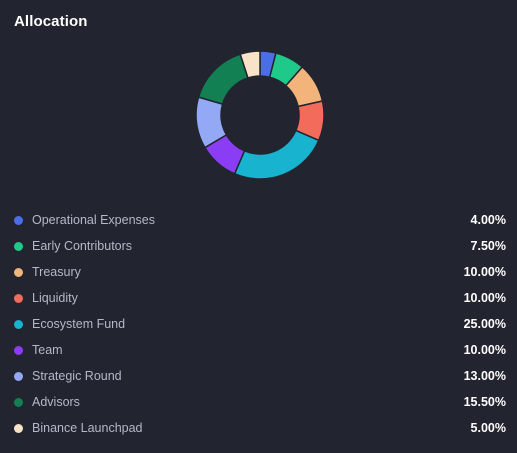  Describe the element at coordinates (87, 428) in the screenshot. I see `legend-label: Binance Launchpad` at that location.